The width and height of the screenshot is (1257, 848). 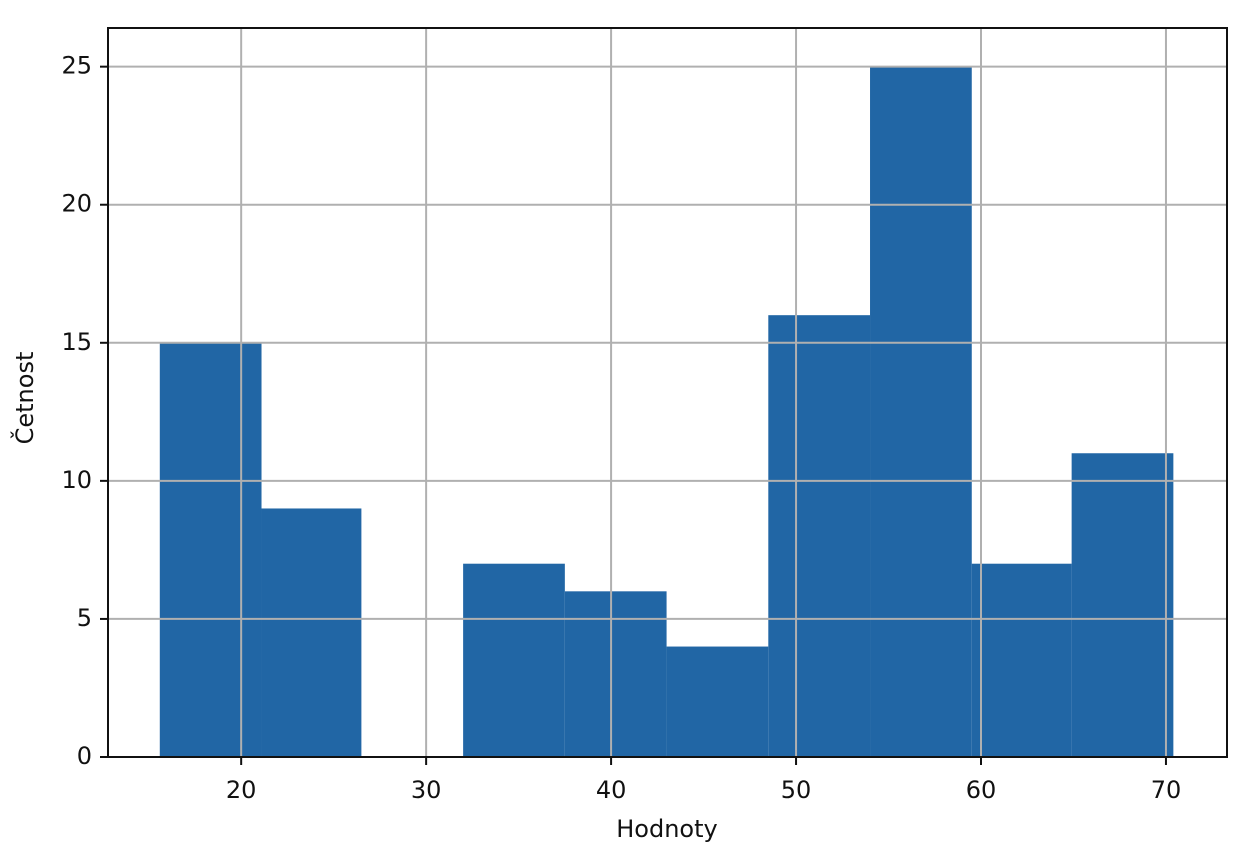 What do you see at coordinates (241, 790) in the screenshot?
I see `x-tick-label: 20` at bounding box center [241, 790].